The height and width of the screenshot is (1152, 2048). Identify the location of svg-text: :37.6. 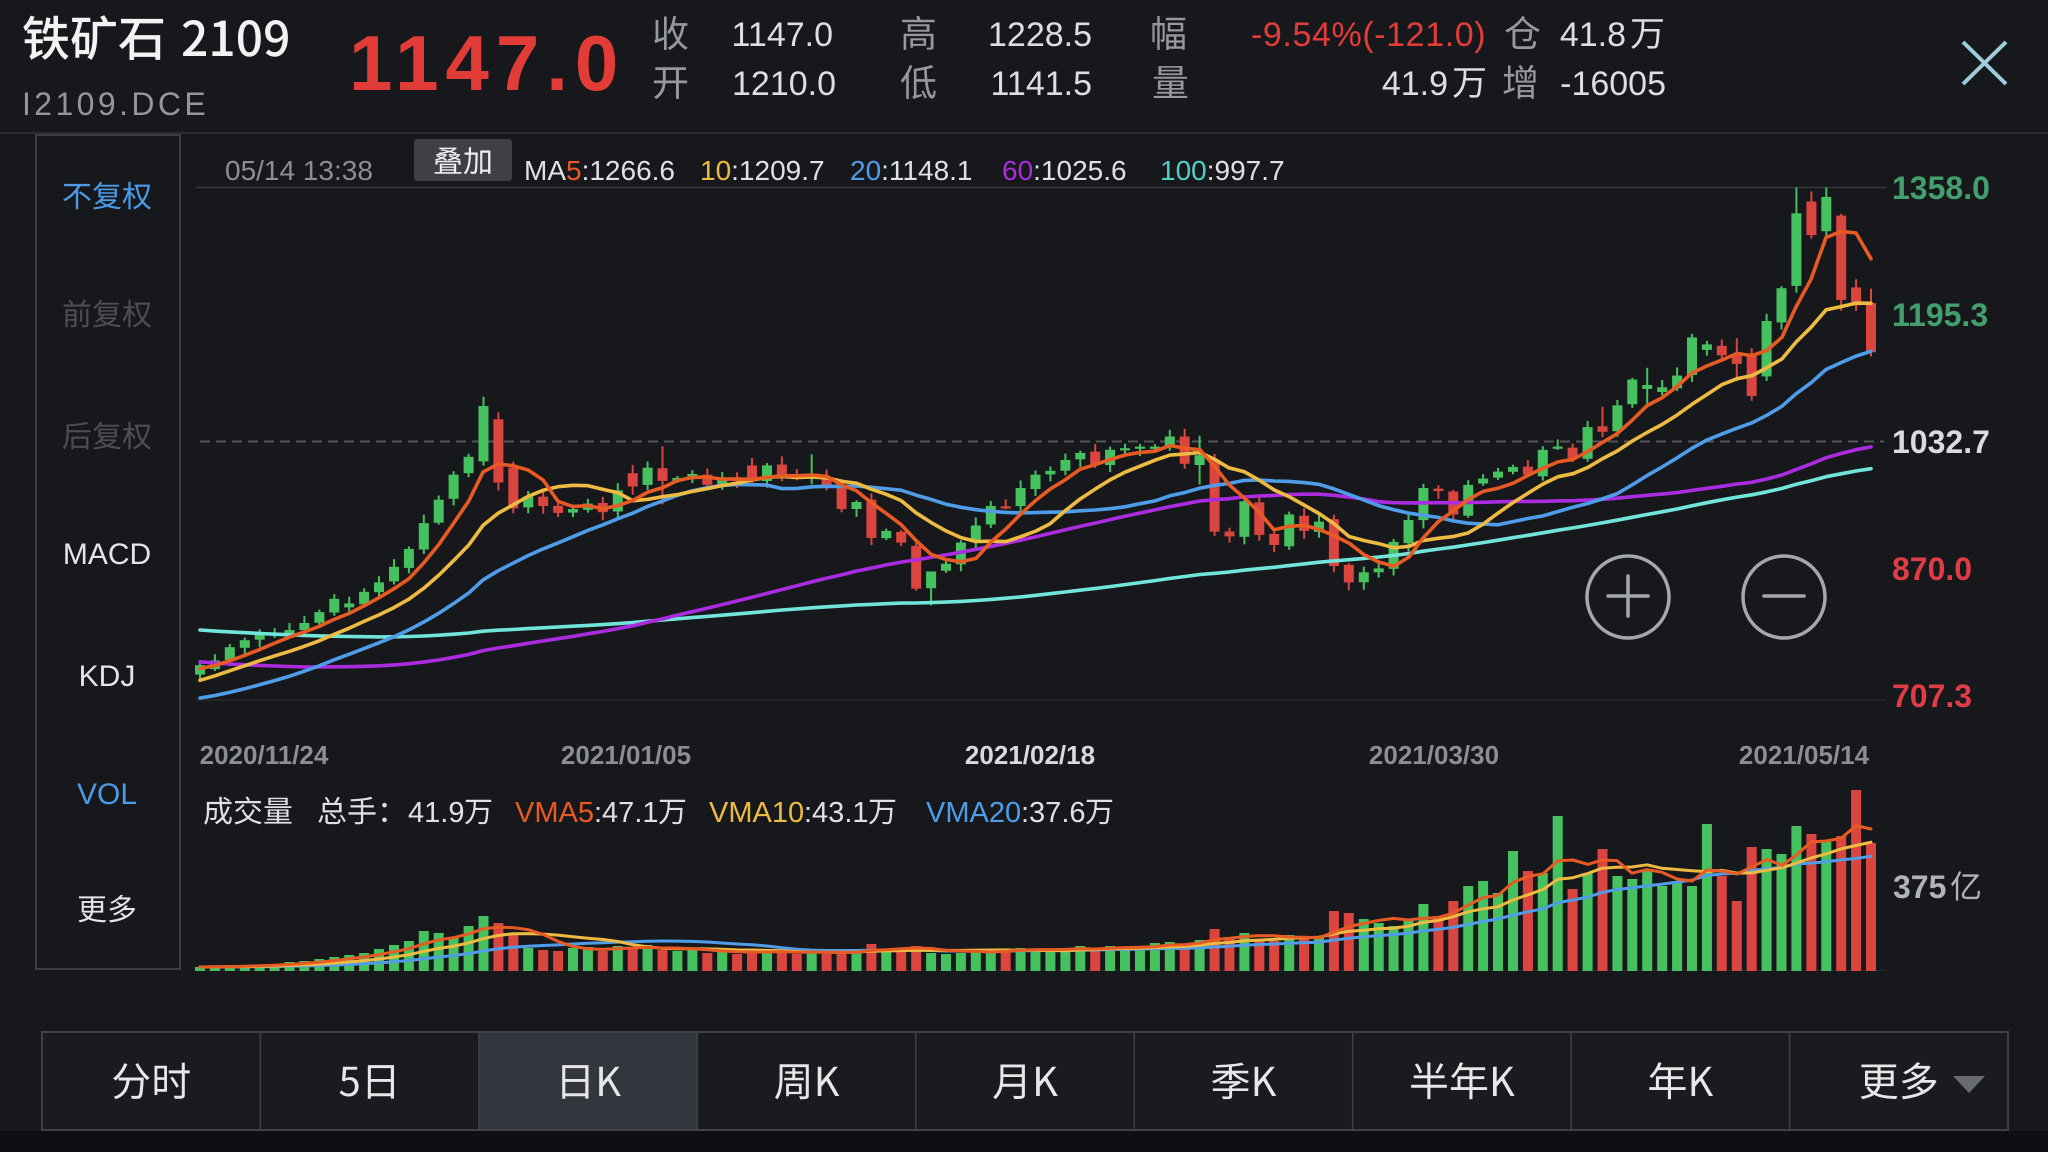
(1053, 813).